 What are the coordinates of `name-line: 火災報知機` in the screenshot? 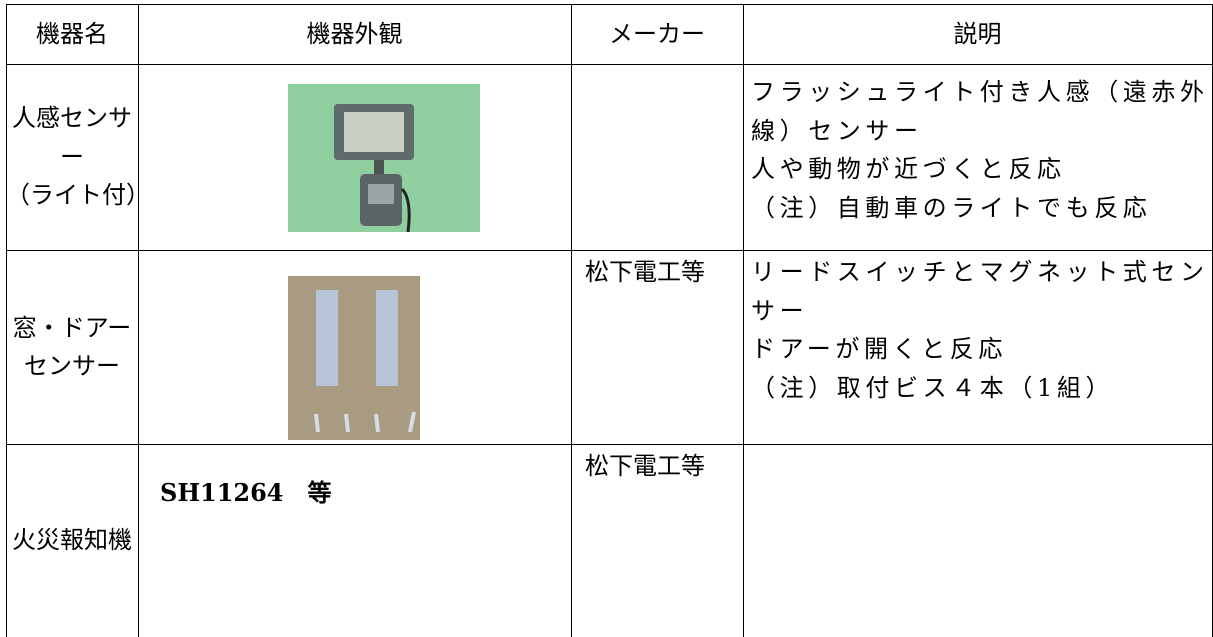 It's located at (72, 540).